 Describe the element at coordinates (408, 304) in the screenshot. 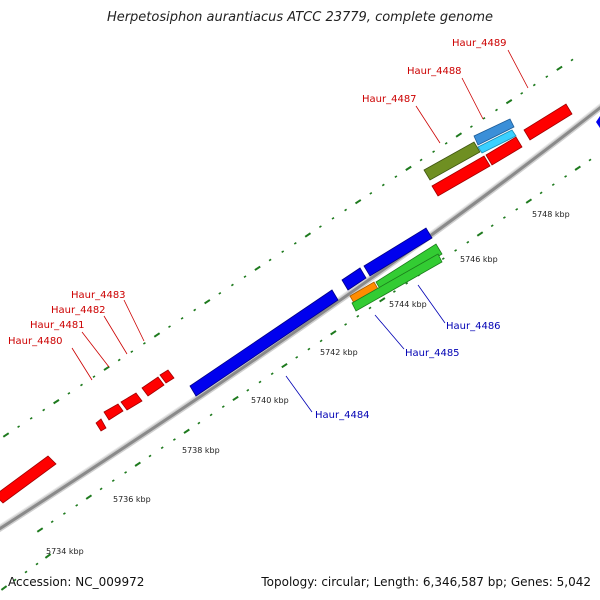

I see `scale-label-5744: 5744 kbp` at that location.